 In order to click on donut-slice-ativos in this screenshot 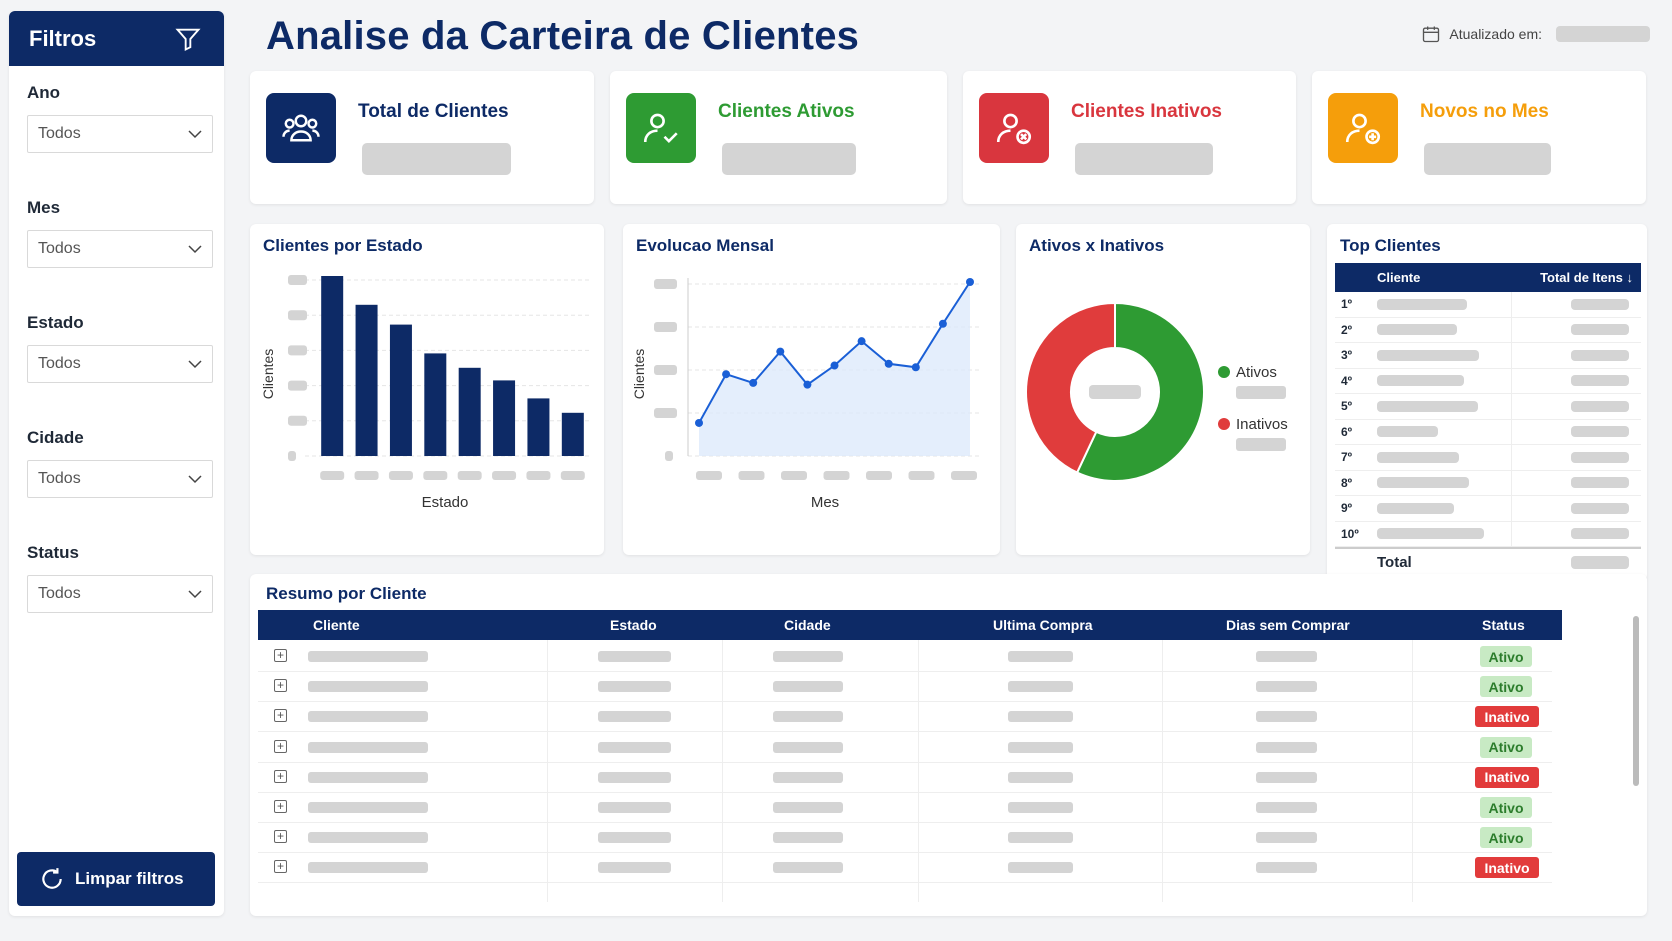, I will do `click(1140, 391)`.